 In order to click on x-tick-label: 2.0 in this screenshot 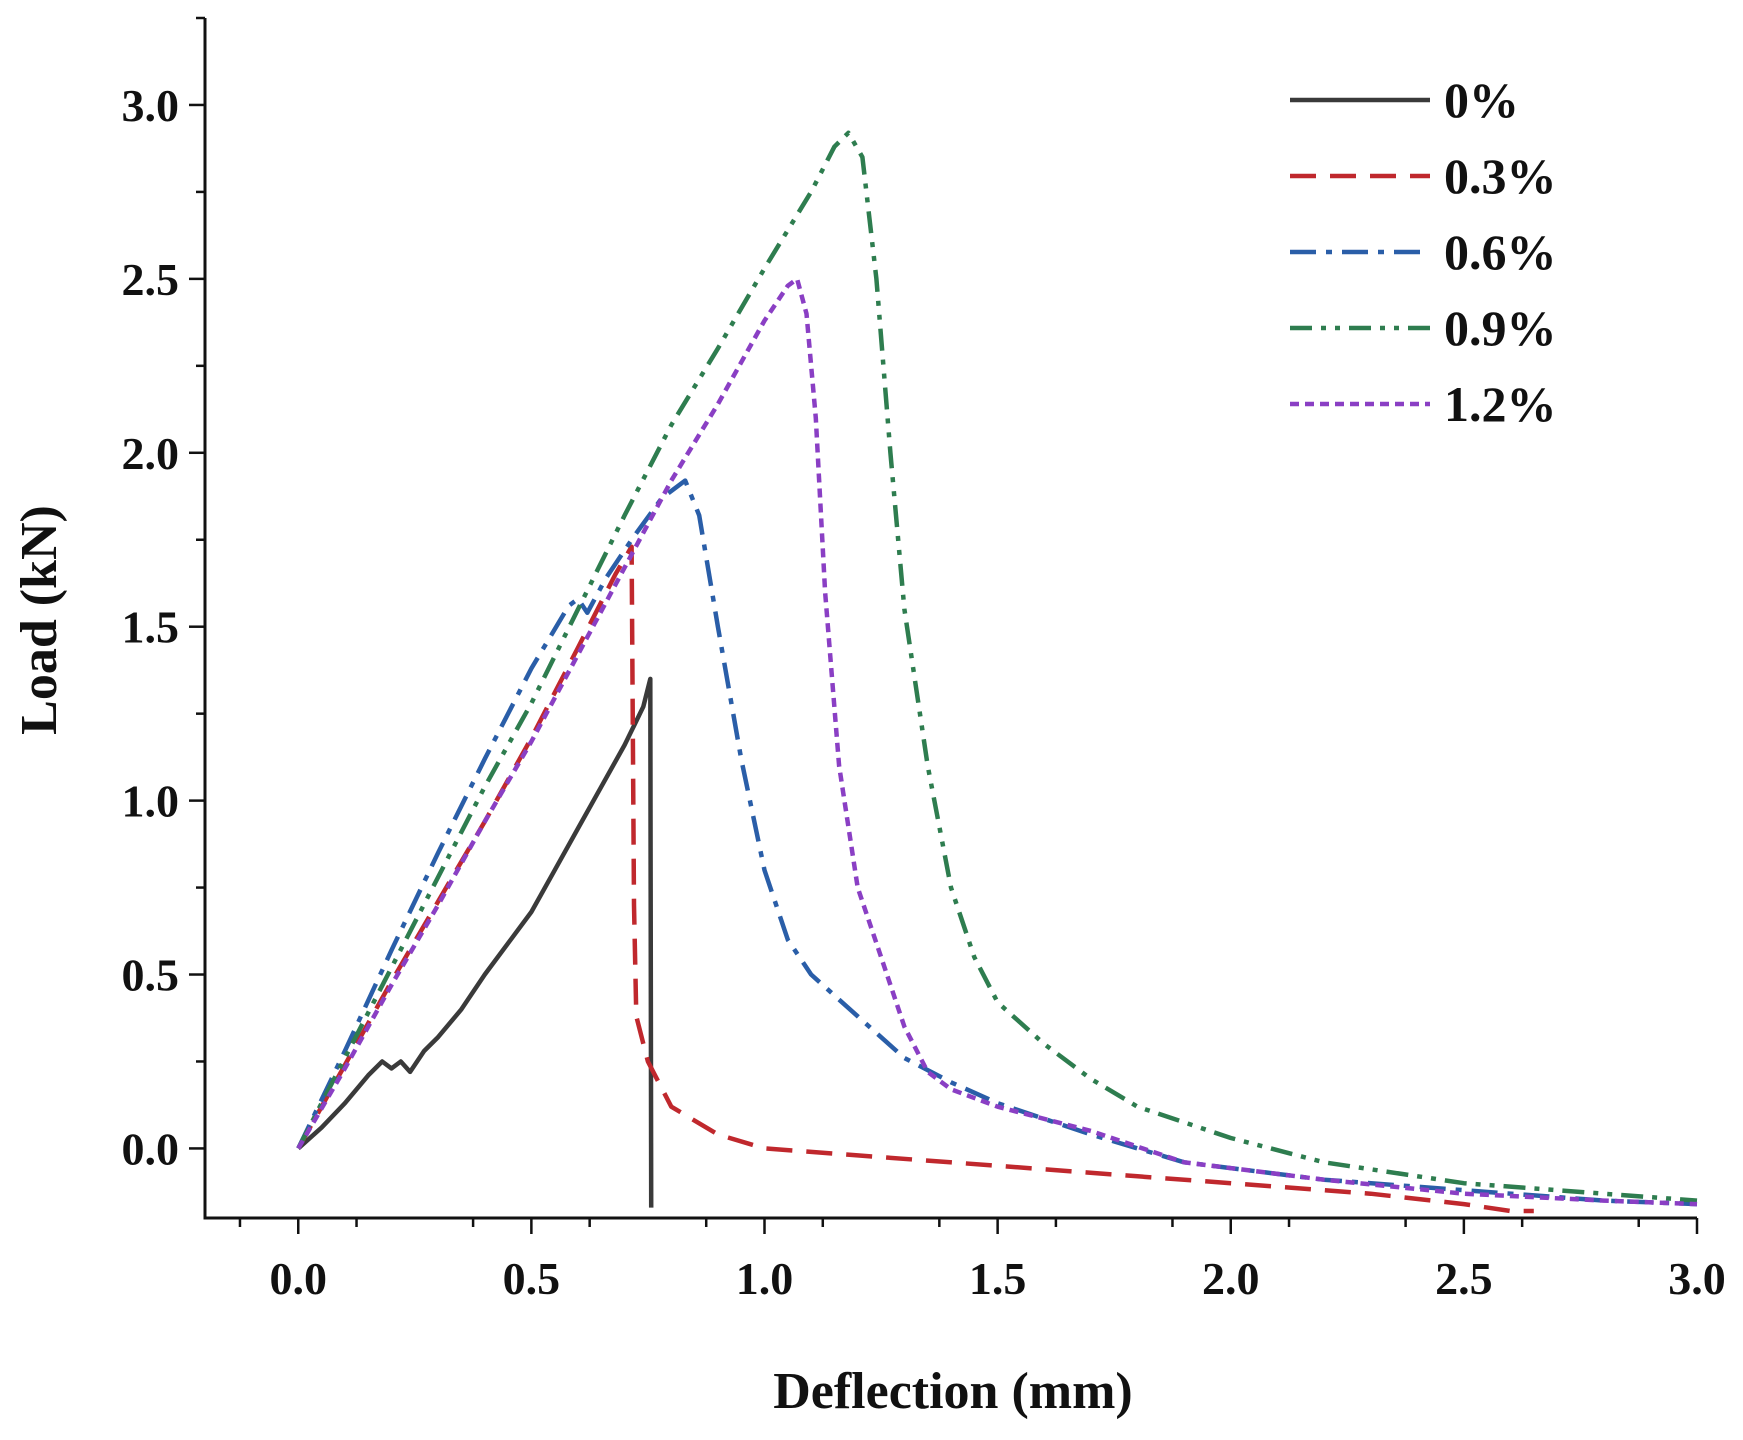, I will do `click(1231, 1278)`.